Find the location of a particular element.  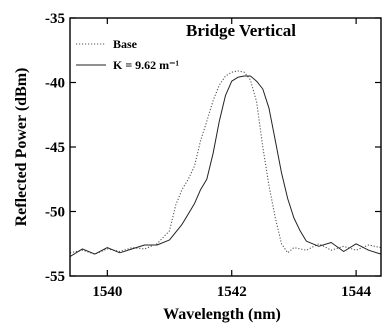

y-tick-label: -55 is located at coordinates (55, 277).